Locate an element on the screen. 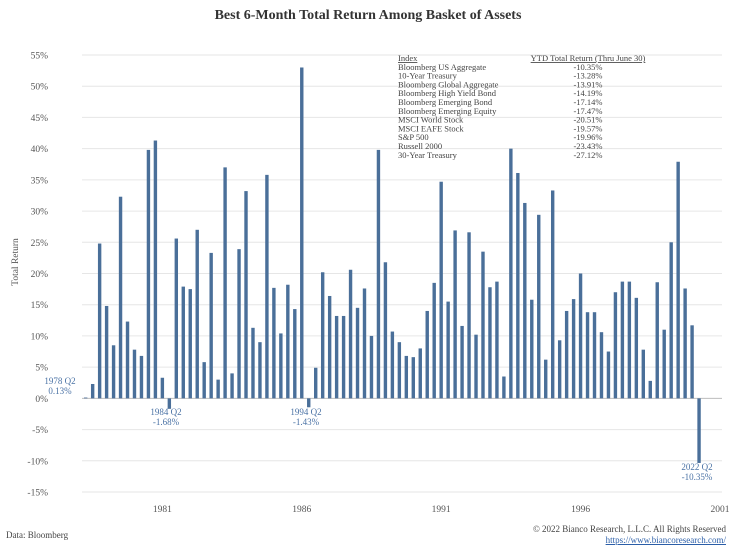 The width and height of the screenshot is (736, 549). legend-row-return: -17.14% is located at coordinates (587, 102).